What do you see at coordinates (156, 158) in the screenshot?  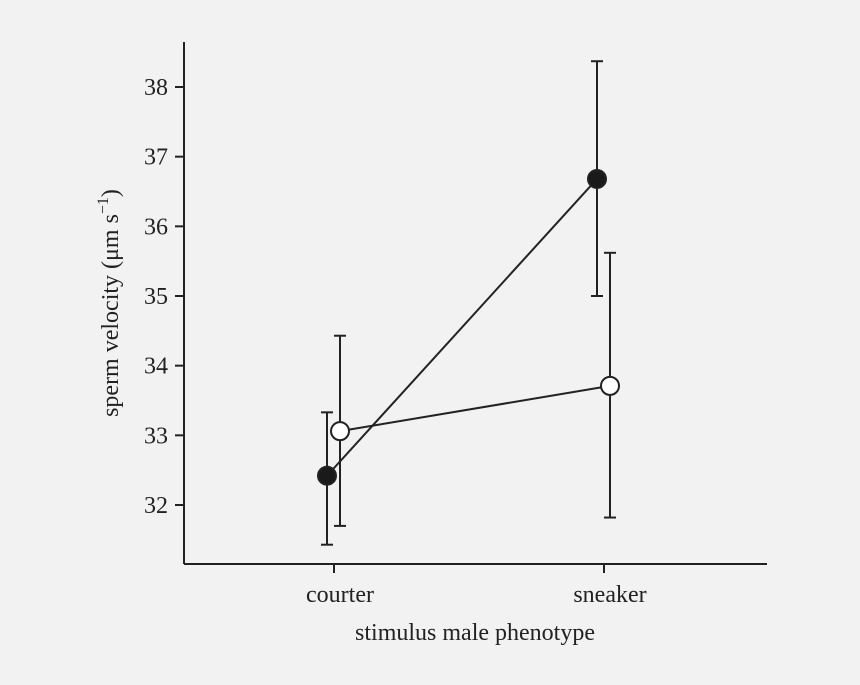 I see `y-tick-label: 37` at bounding box center [156, 158].